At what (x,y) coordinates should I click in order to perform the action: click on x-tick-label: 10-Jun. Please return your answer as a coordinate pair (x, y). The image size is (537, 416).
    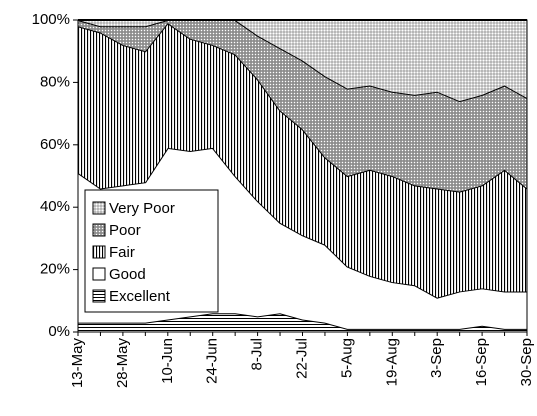
    Looking at the image, I should click on (167, 361).